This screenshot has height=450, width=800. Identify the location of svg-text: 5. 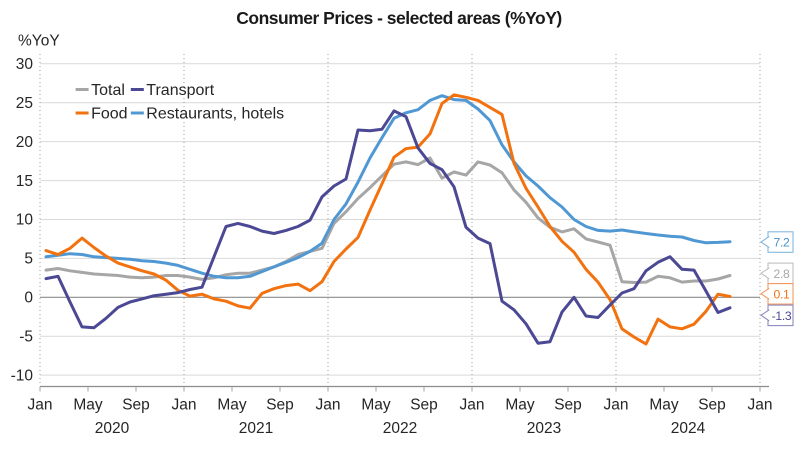
(28, 259).